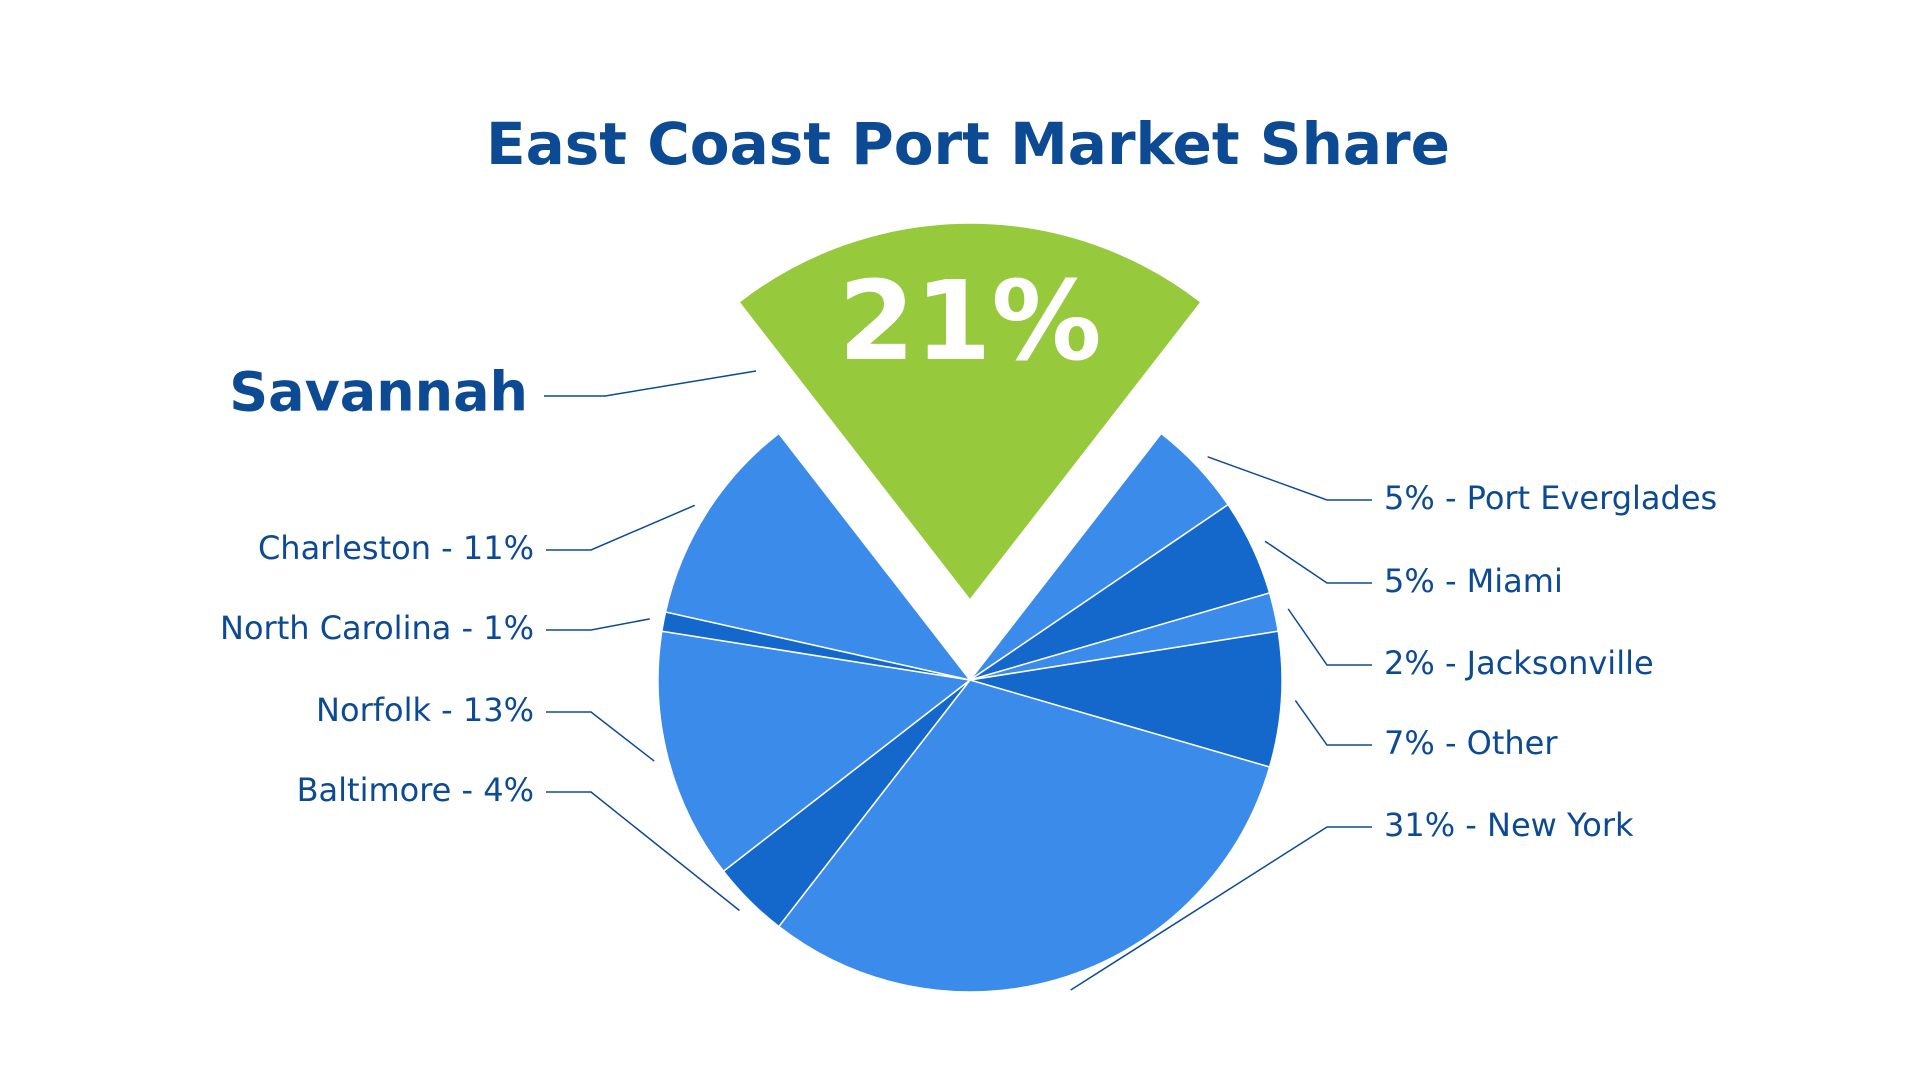 This screenshot has height=1080, width=1920. I want to click on label-part: North Carolina, so click(335, 628).